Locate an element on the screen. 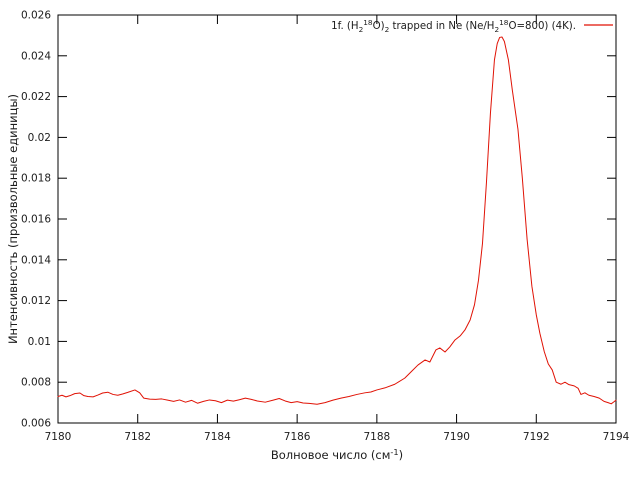  y-tick-label: 0.01 is located at coordinates (39, 342).